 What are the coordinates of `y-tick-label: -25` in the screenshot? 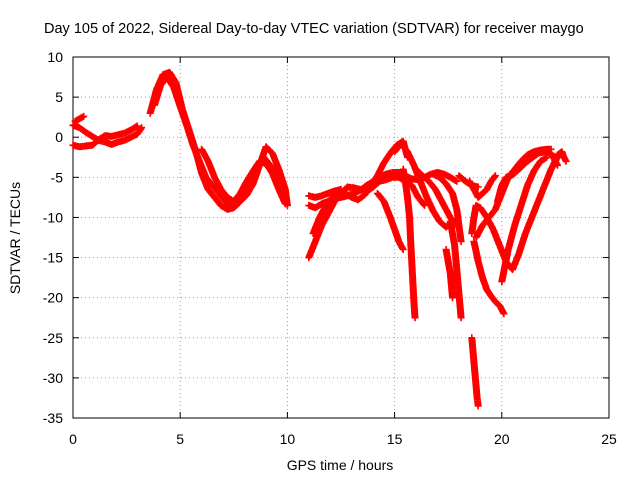 It's located at (53, 338).